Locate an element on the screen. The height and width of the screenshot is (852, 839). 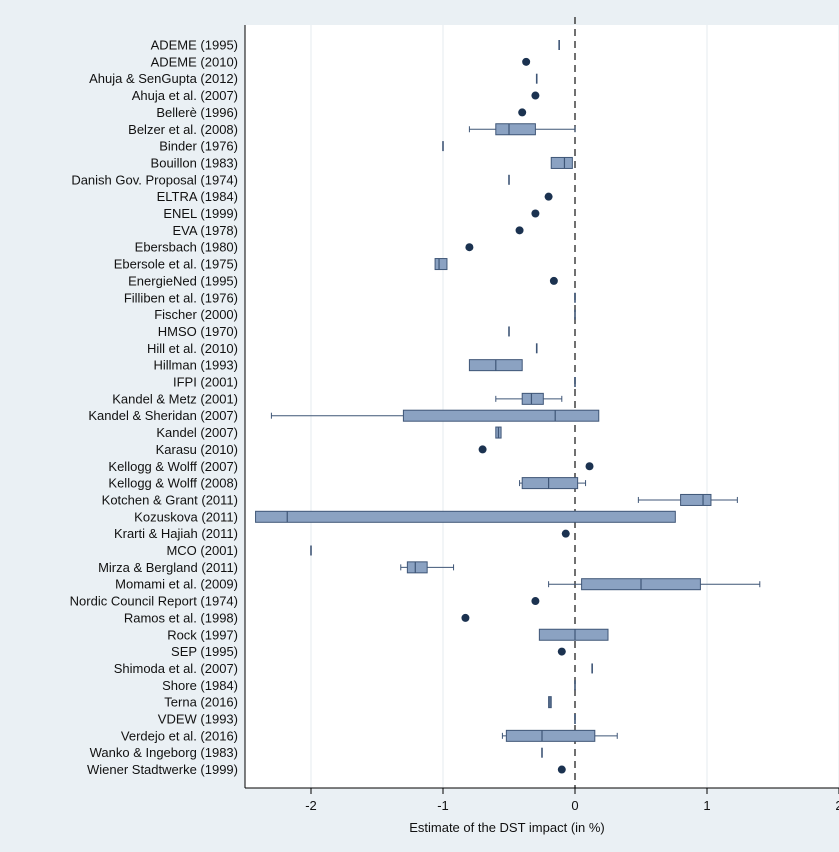
study-label: Wanko & Ingeborg (1983) is located at coordinates (164, 752).